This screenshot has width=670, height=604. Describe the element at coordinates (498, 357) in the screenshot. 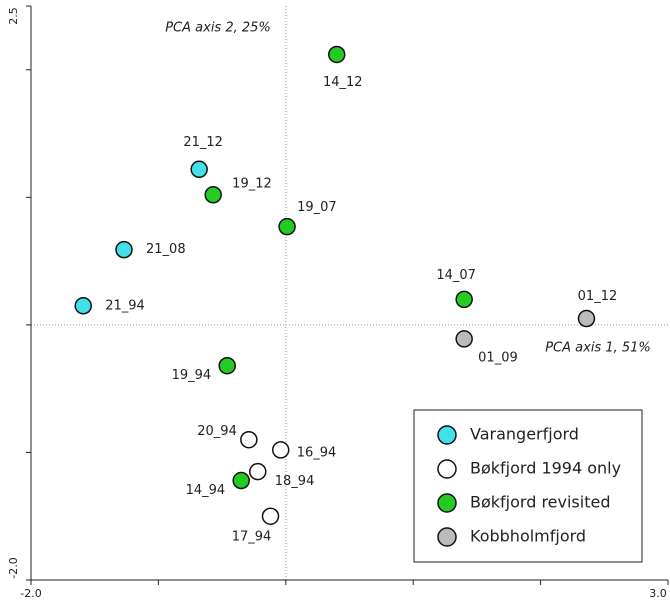

I see `point-label: 01_09` at that location.